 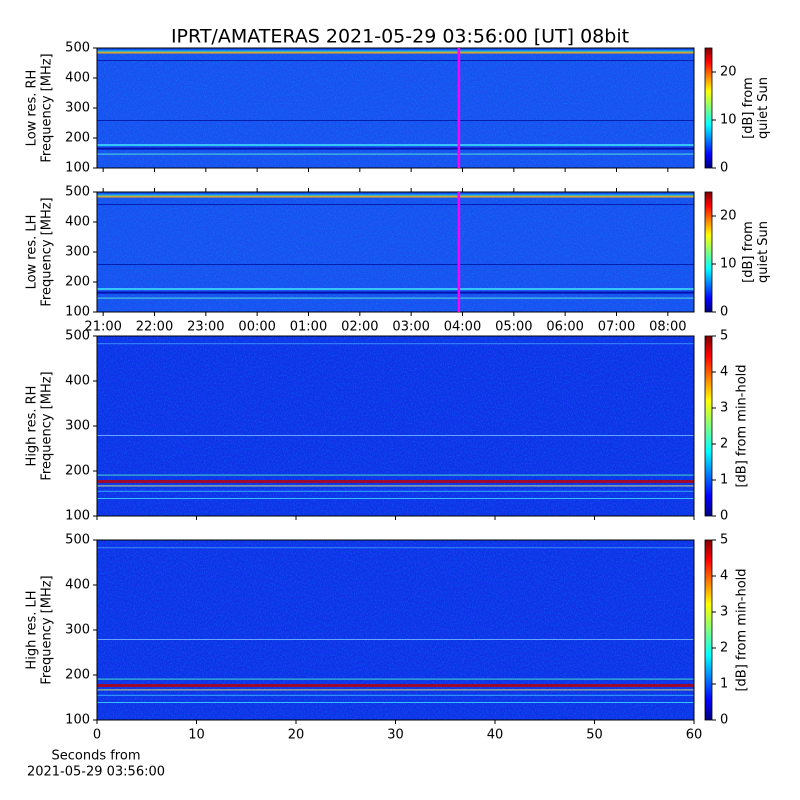 What do you see at coordinates (410, 327) in the screenshot?
I see `x-tick-label: 03:00` at bounding box center [410, 327].